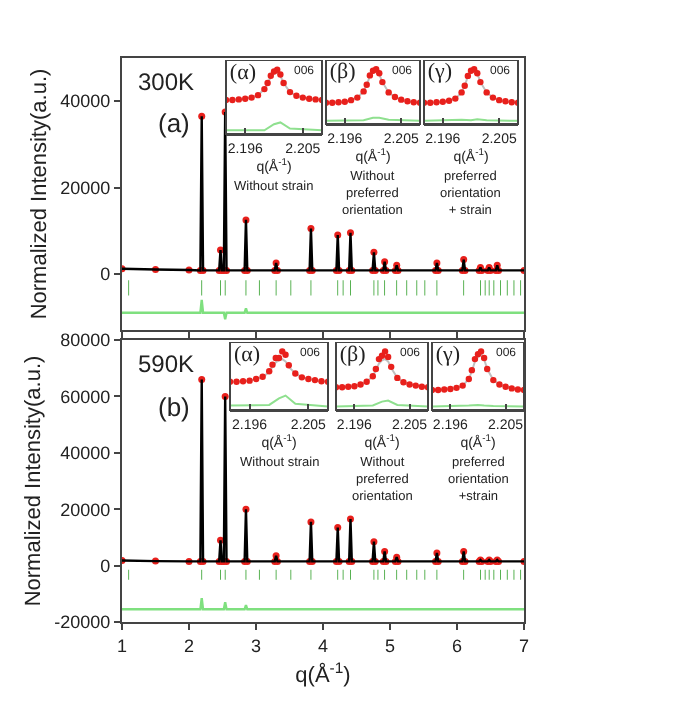 The height and width of the screenshot is (720, 682). What do you see at coordinates (166, 364) in the screenshot?
I see `annotation: 590K` at bounding box center [166, 364].